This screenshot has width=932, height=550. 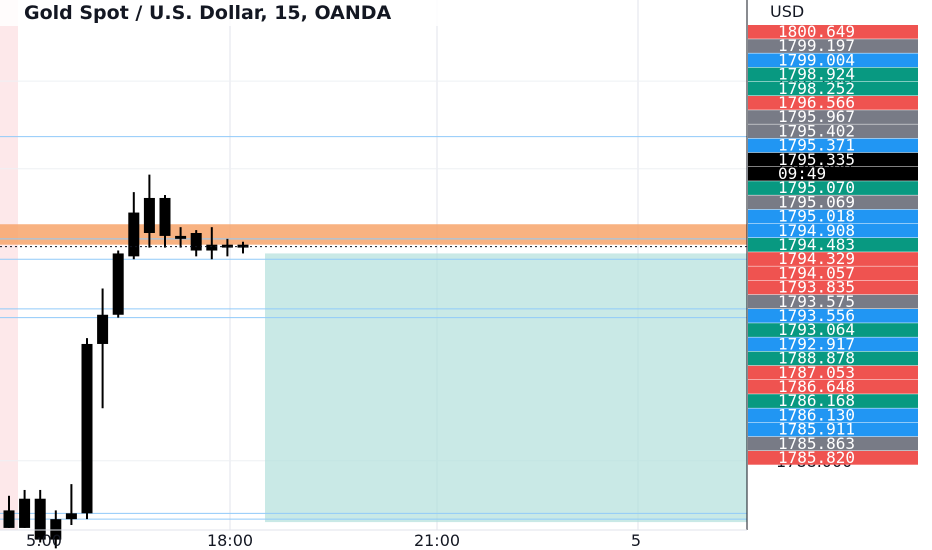 I want to click on price-tag-label-27: 1786.130, so click(x=816, y=414).